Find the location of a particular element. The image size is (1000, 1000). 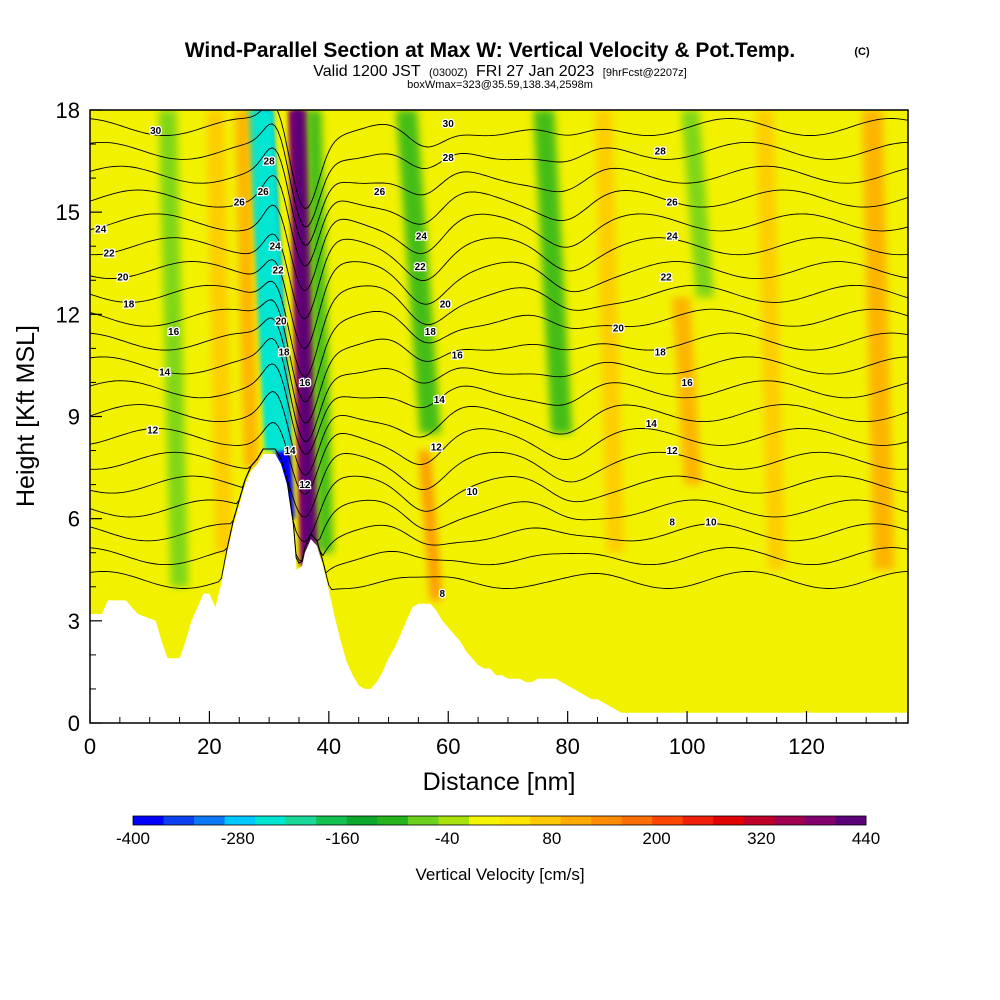

y-tick-label: 9 is located at coordinates (74, 417).